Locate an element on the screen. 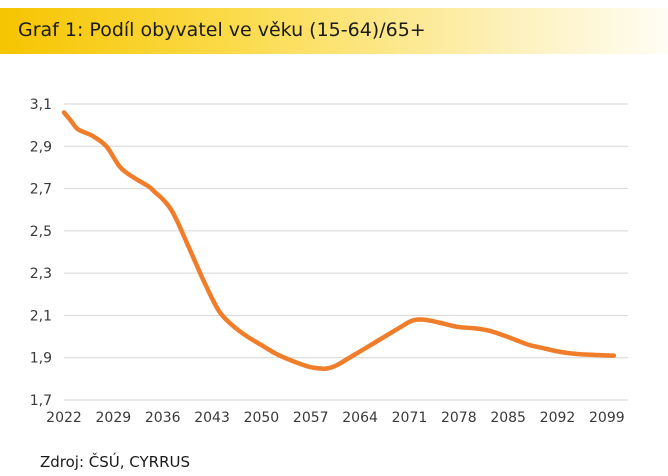 The image size is (668, 476). source-note: Zdroj: ČSÚ, CYRRUS is located at coordinates (115, 462).